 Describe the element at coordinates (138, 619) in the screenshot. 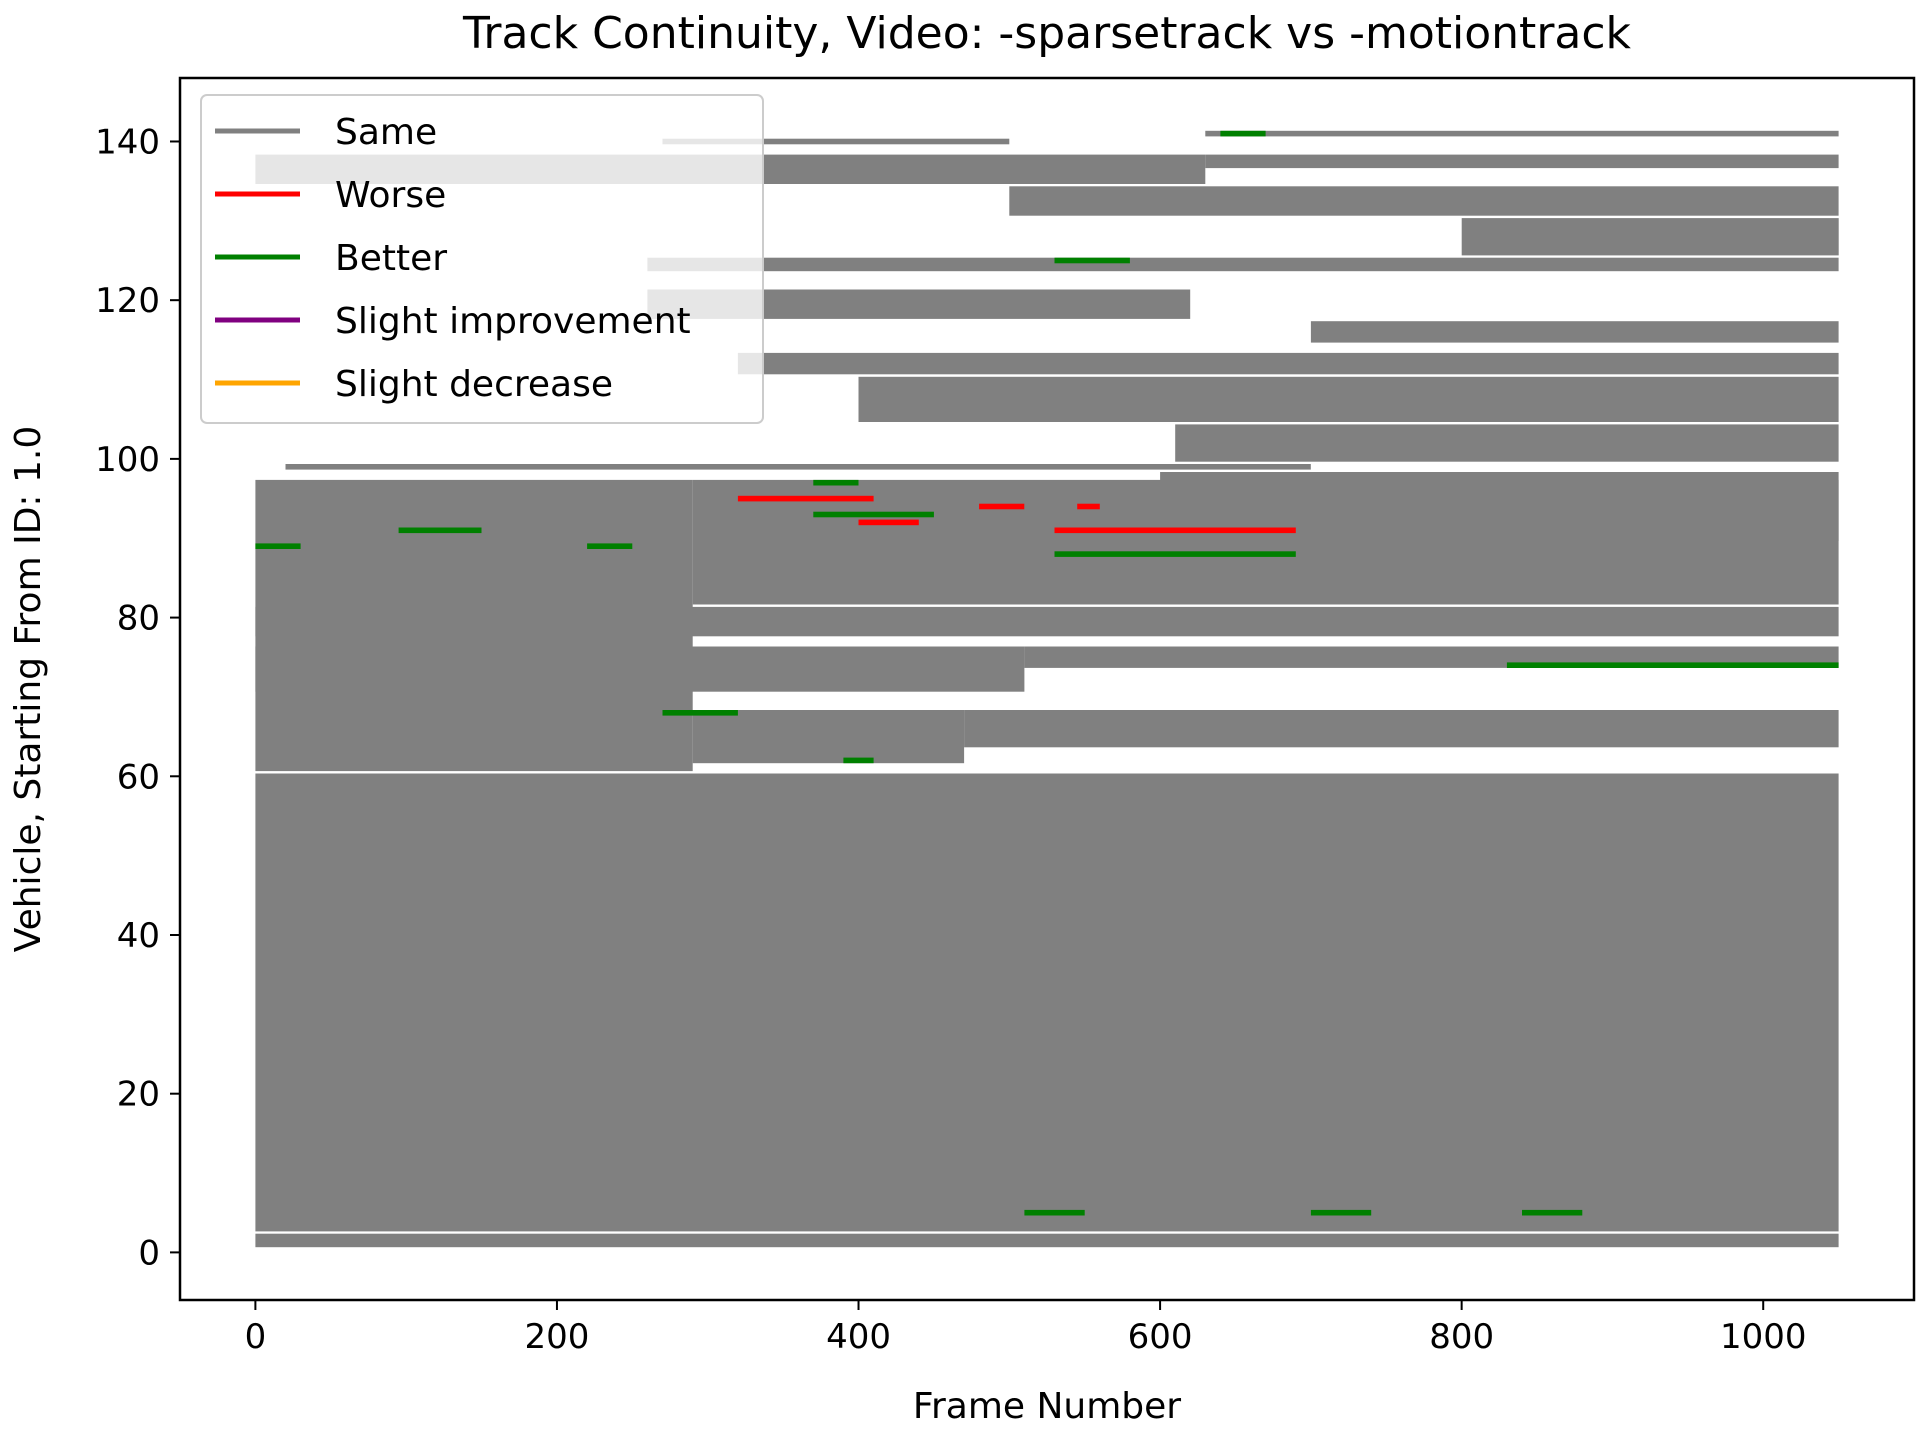

I see `y-tick-label: 80` at that location.